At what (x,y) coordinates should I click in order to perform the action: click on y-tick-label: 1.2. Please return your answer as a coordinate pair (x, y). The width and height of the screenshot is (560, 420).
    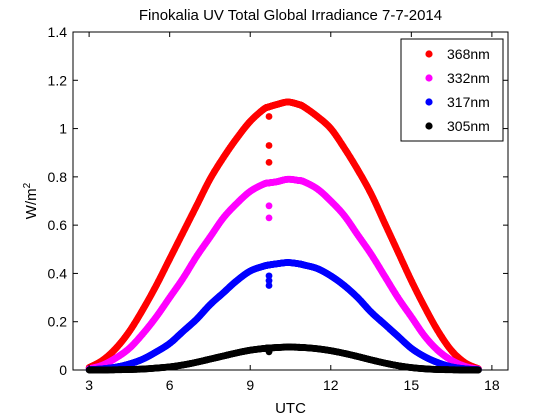
    Looking at the image, I should click on (58, 80).